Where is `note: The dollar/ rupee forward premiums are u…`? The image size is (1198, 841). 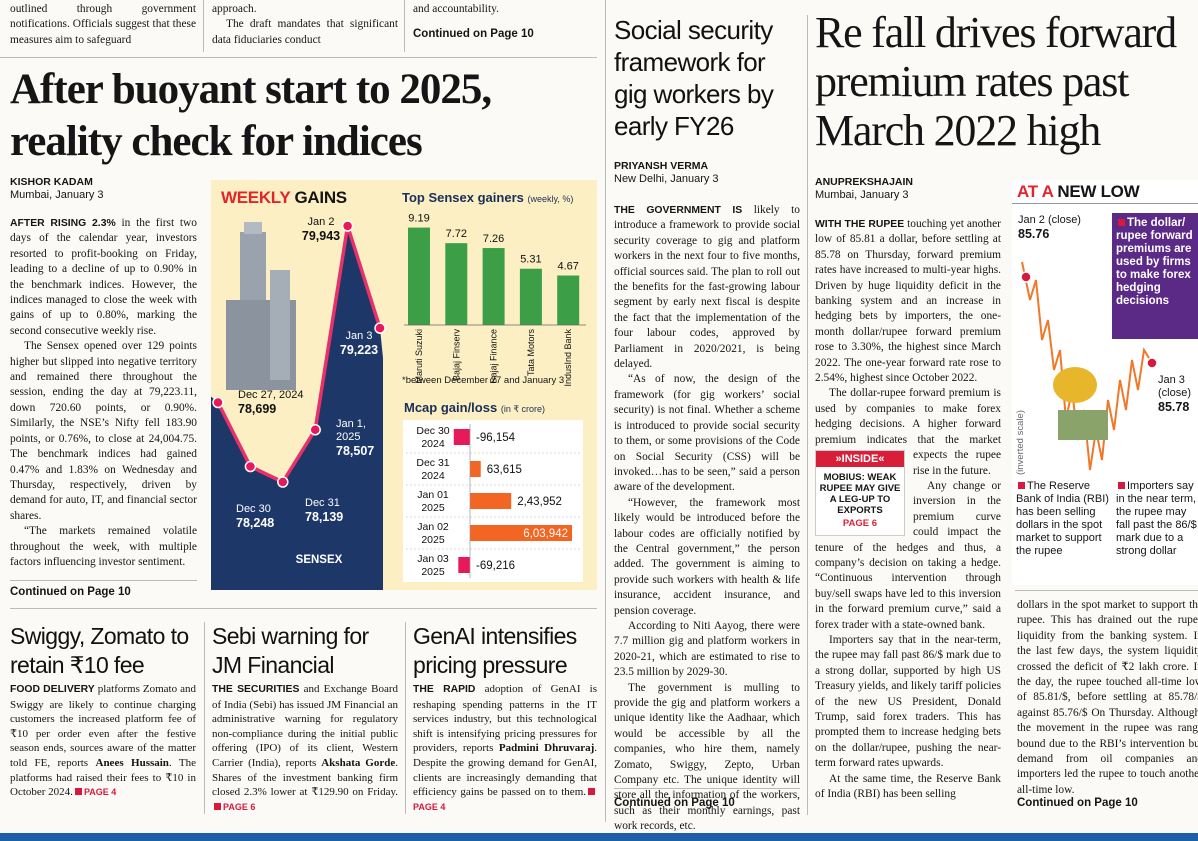
note: The dollar/ rupee forward premiums are u… is located at coordinates (1154, 262).